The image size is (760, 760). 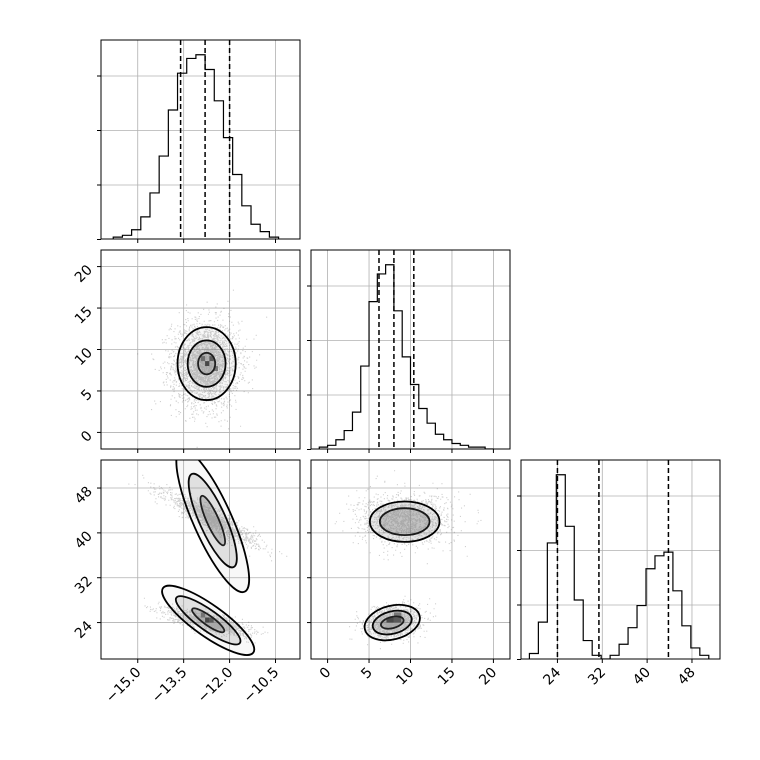 What do you see at coordinates (642, 677) in the screenshot?
I see `x-tick-label: 40` at bounding box center [642, 677].